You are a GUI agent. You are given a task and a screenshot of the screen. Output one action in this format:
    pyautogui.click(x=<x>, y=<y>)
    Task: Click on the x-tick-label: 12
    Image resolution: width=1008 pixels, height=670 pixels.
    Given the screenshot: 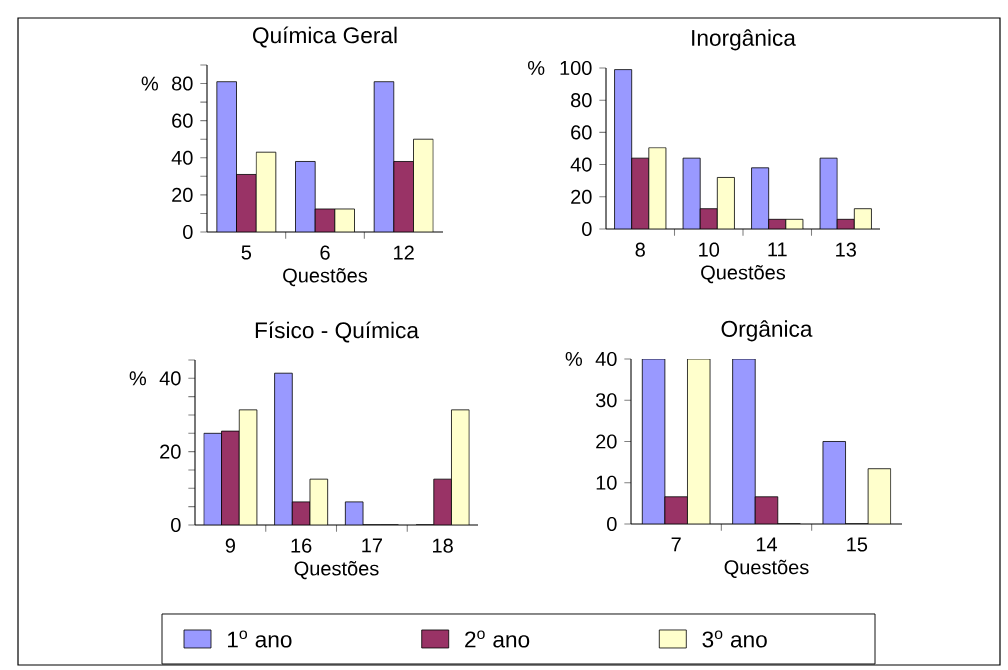 What is the action you would take?
    pyautogui.click(x=404, y=252)
    